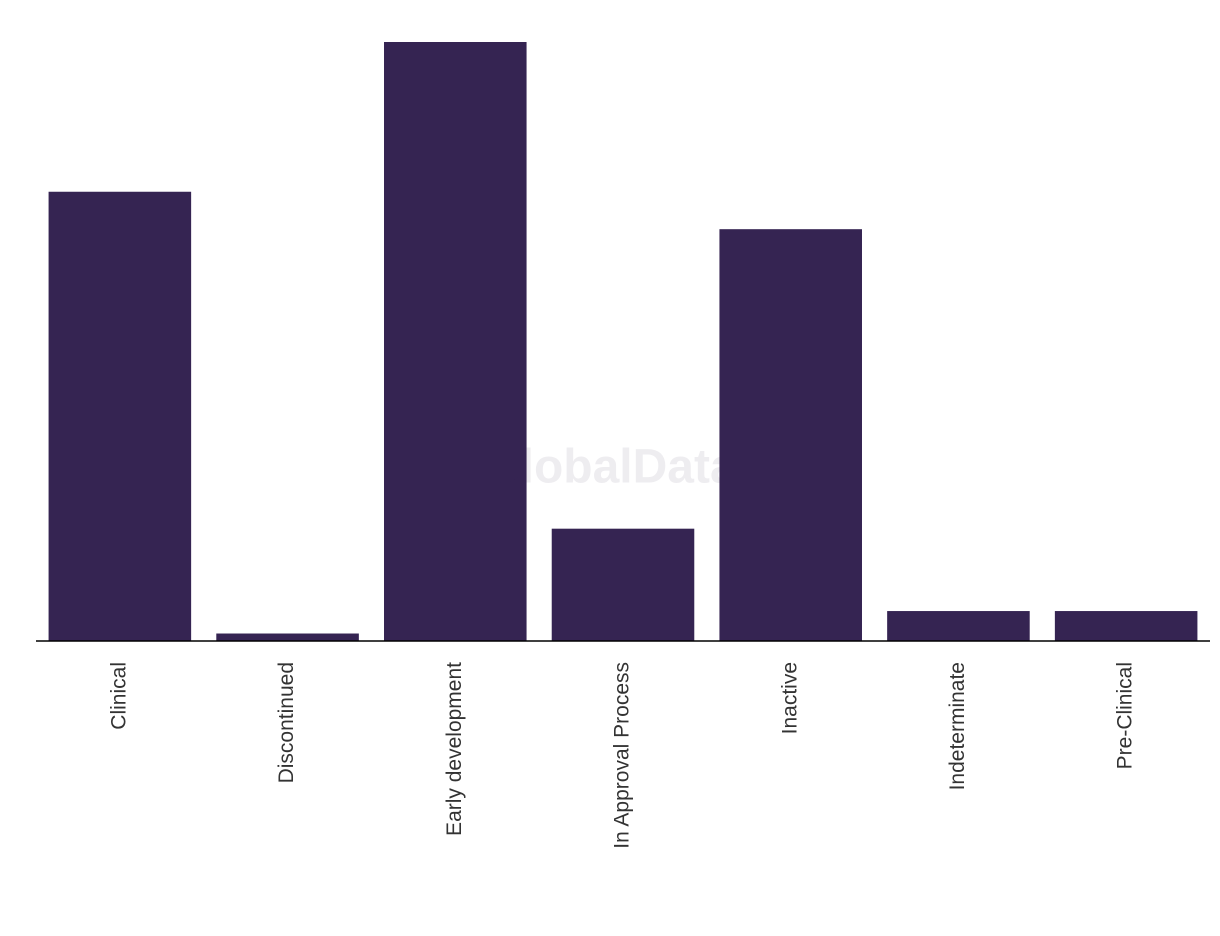 This screenshot has height=936, width=1220. I want to click on x-tick-label: Discontinued, so click(286, 722).